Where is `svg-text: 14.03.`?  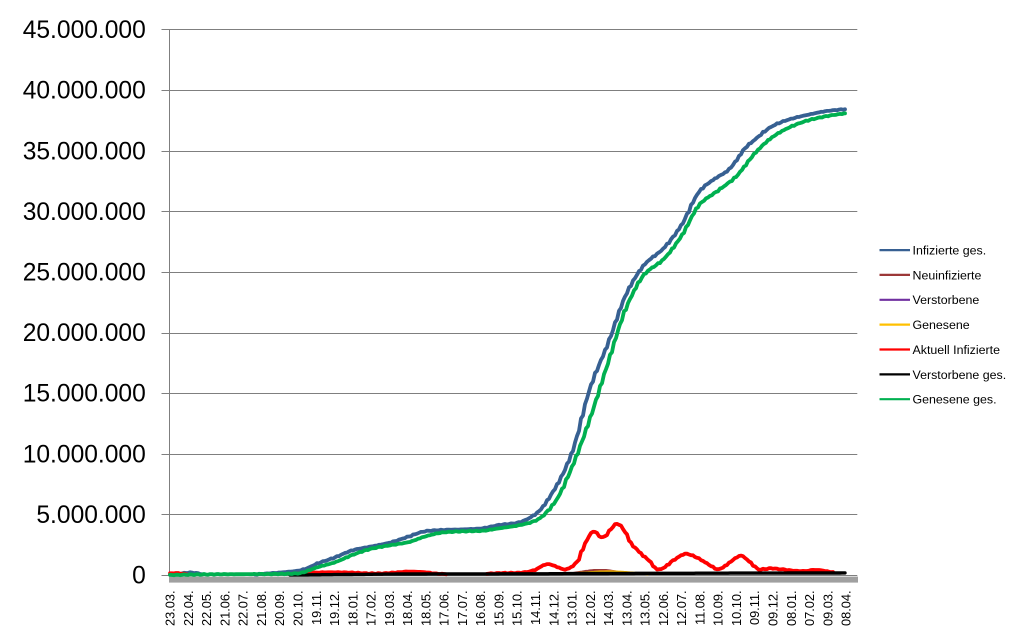 svg-text: 14.03. is located at coordinates (608, 608).